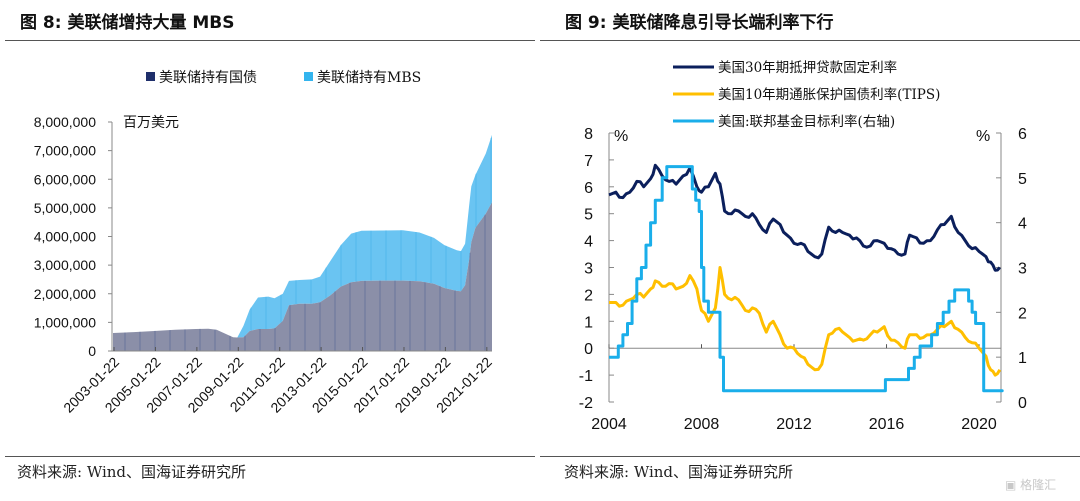  I want to click on right-y-tick-label: 4, so click(1022, 224).